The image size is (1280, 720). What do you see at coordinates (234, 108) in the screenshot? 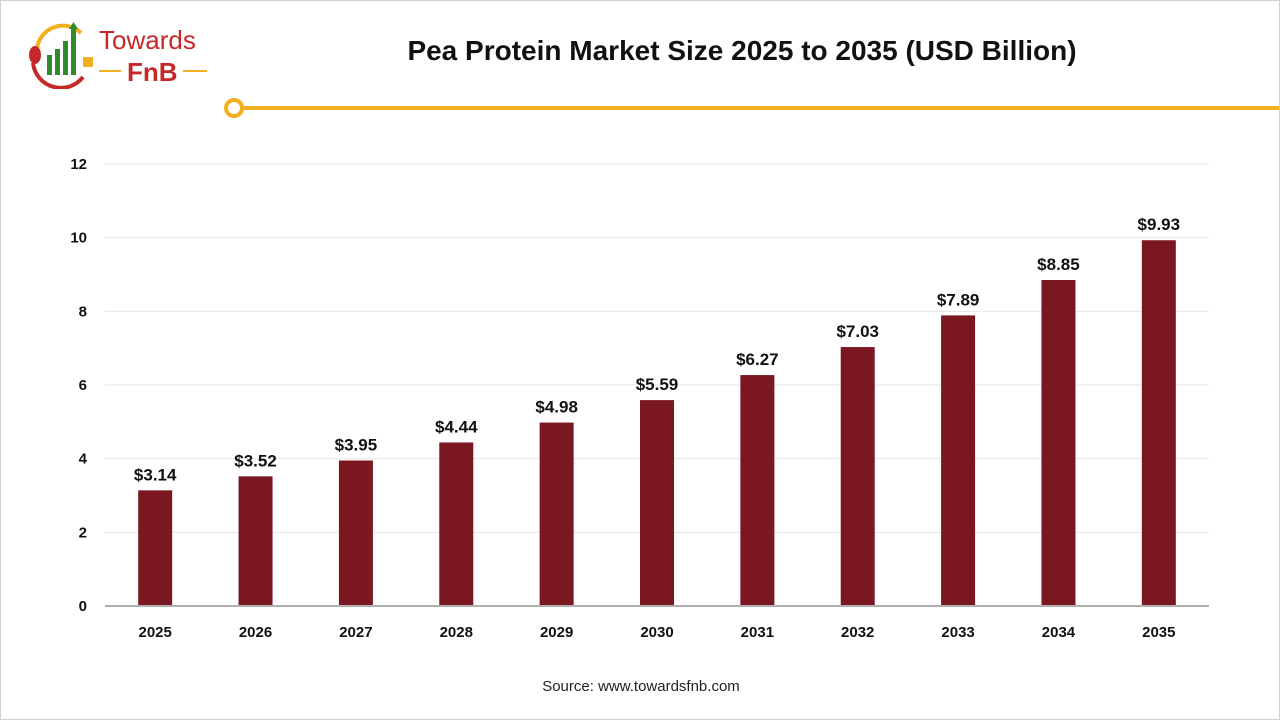
I see `title-underline-dot` at bounding box center [234, 108].